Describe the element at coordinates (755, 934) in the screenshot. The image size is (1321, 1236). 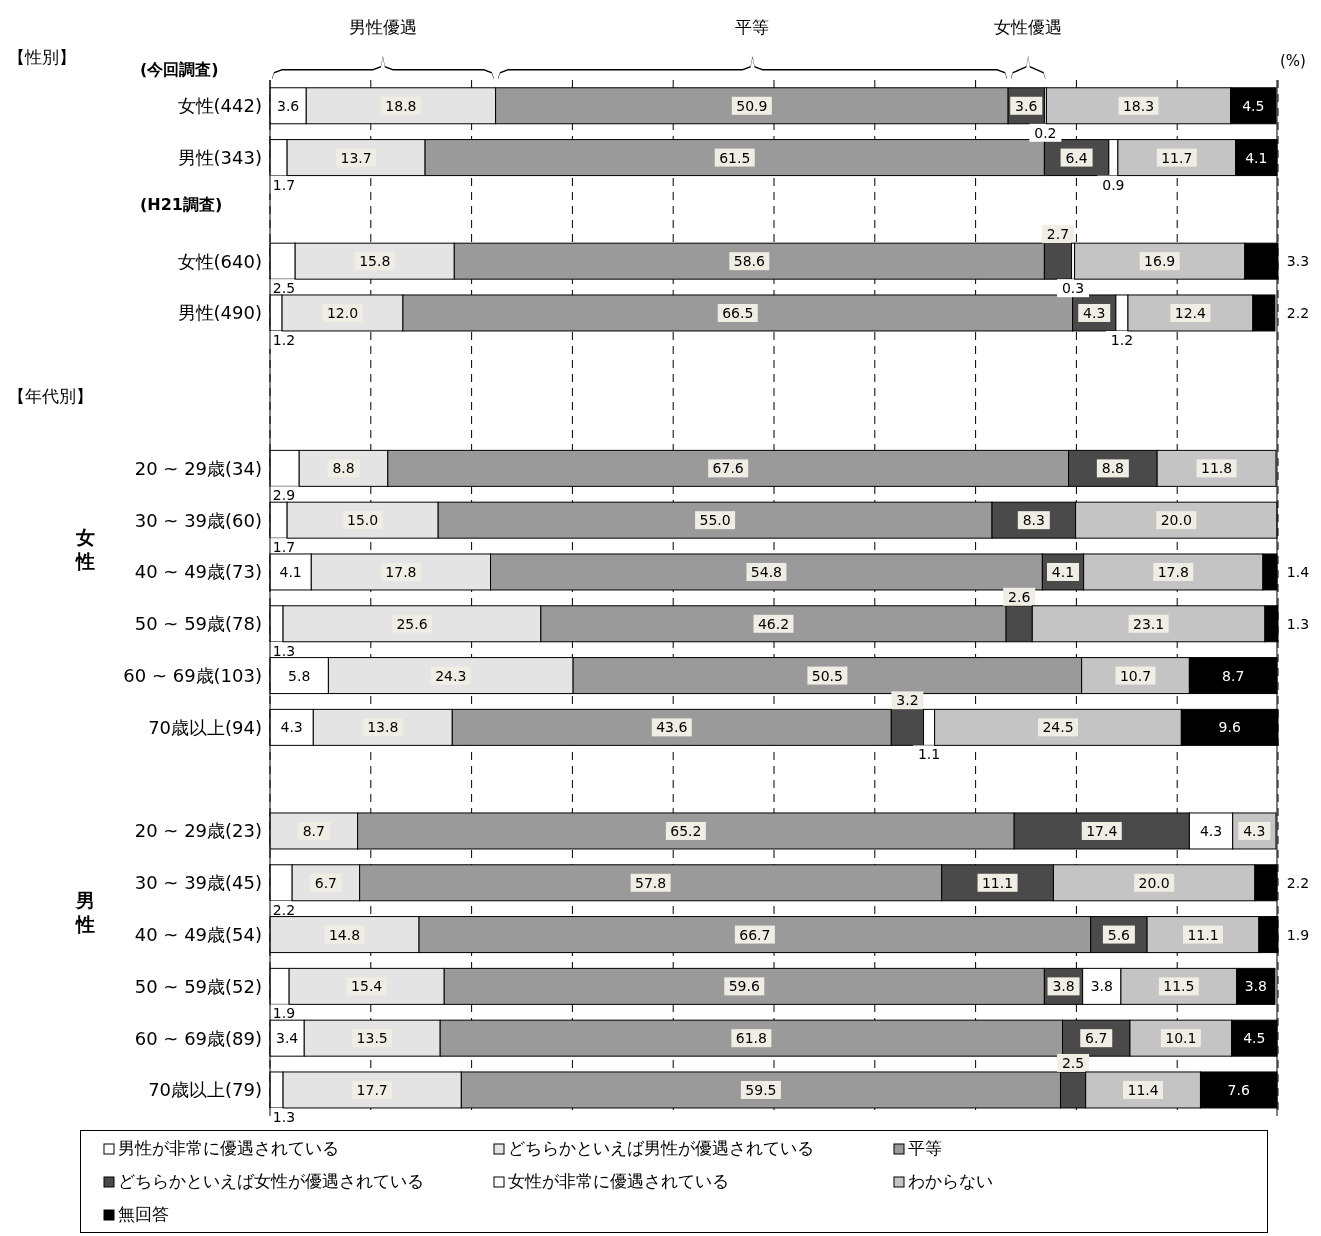
I see `data-label: 66.7` at that location.